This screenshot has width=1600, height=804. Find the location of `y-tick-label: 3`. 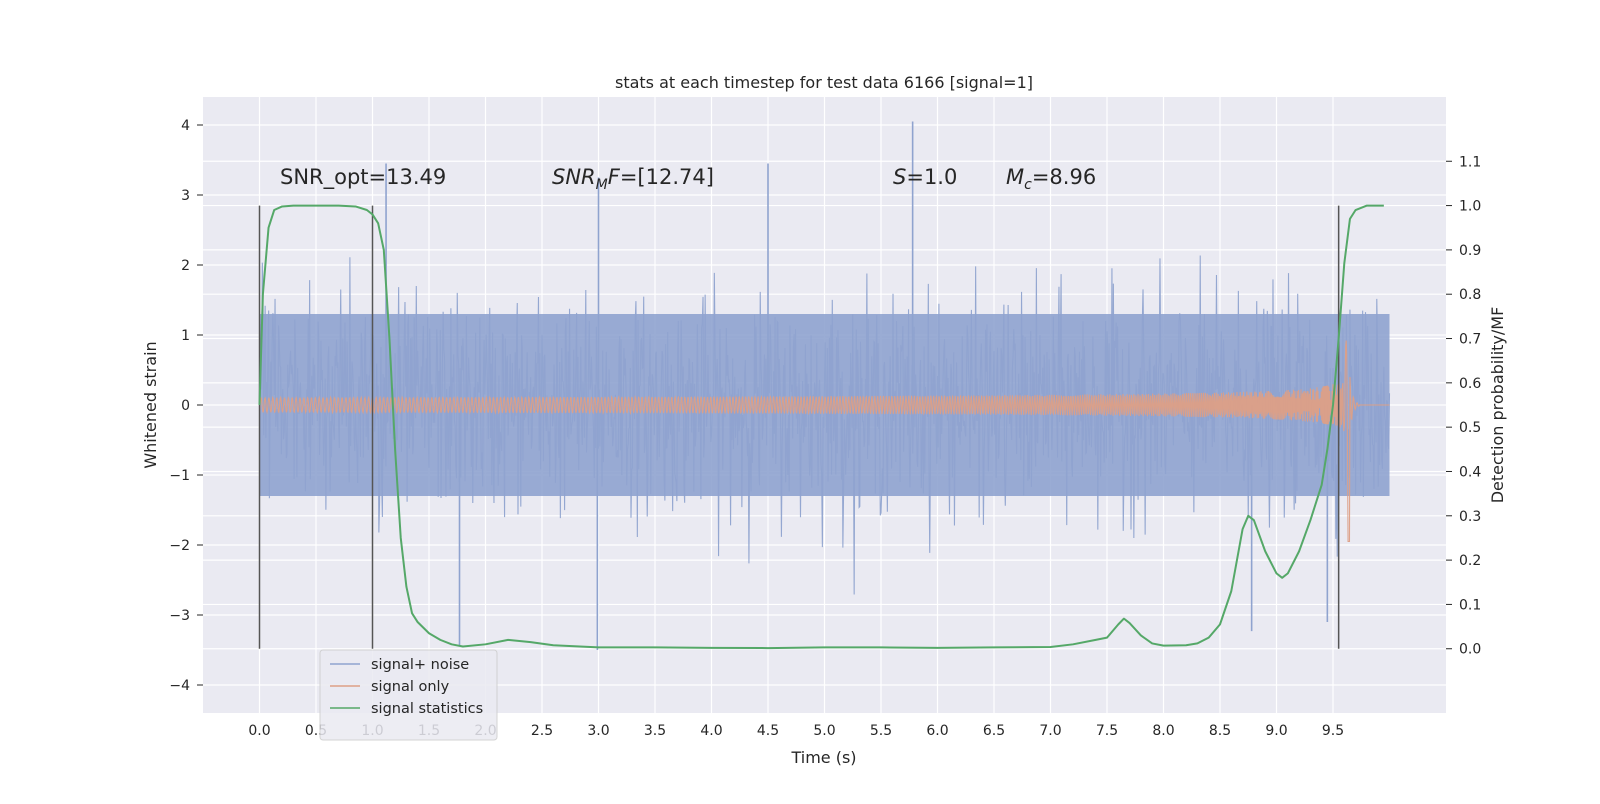

y-tick-label: 3 is located at coordinates (185, 196).